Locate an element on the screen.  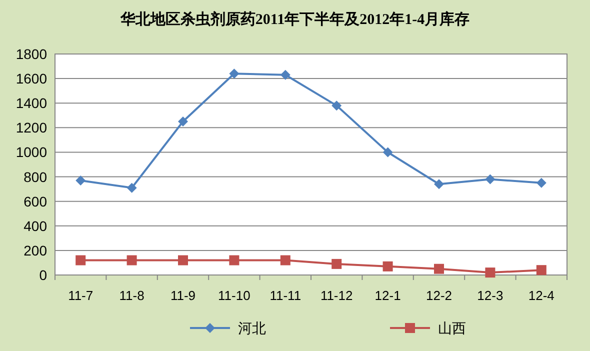
x-tick-label: 12-4 is located at coordinates (541, 295).